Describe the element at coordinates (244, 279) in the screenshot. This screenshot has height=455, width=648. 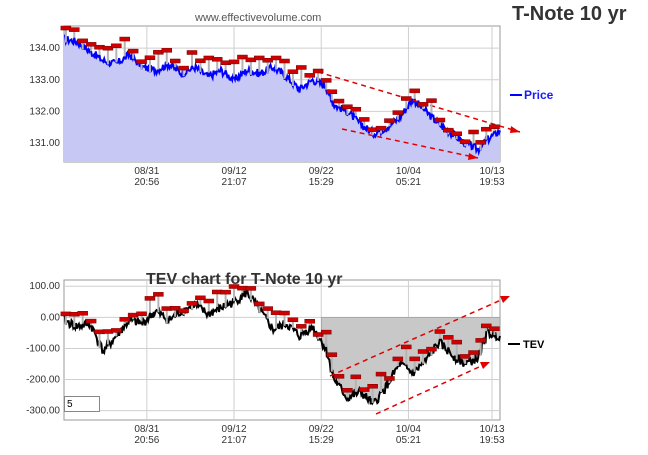
I see `tev-chart-title: TEV chart for T-Note 10 yr` at that location.